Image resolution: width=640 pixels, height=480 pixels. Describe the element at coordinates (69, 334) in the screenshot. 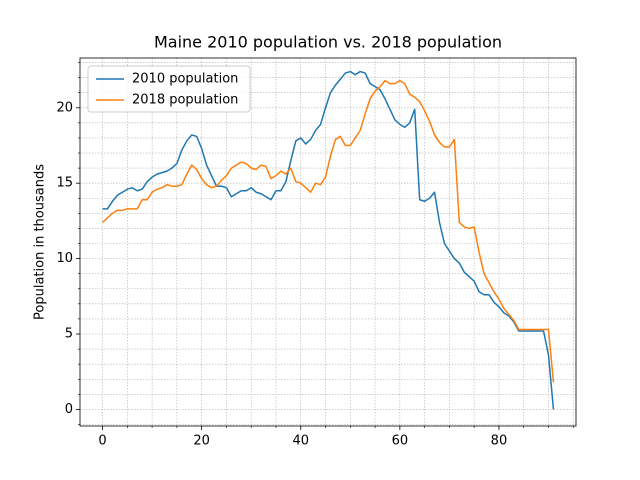

I see `y-tick-label: 5` at that location.